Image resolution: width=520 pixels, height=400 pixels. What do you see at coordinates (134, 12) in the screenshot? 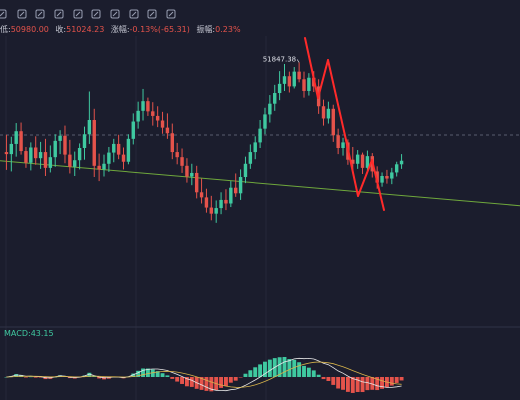
I see `eye-icon` at bounding box center [134, 12].